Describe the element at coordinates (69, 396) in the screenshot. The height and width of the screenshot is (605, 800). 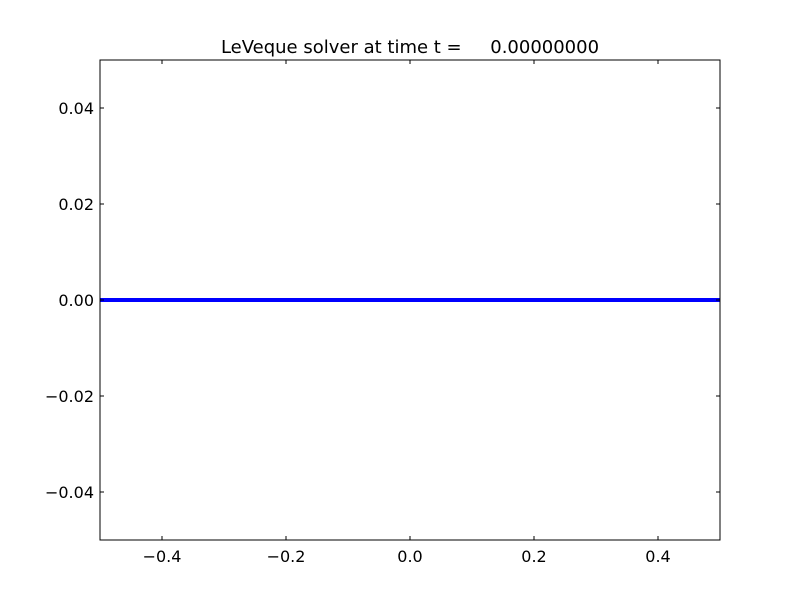
I see `y-tick-label: −0.02` at that location.